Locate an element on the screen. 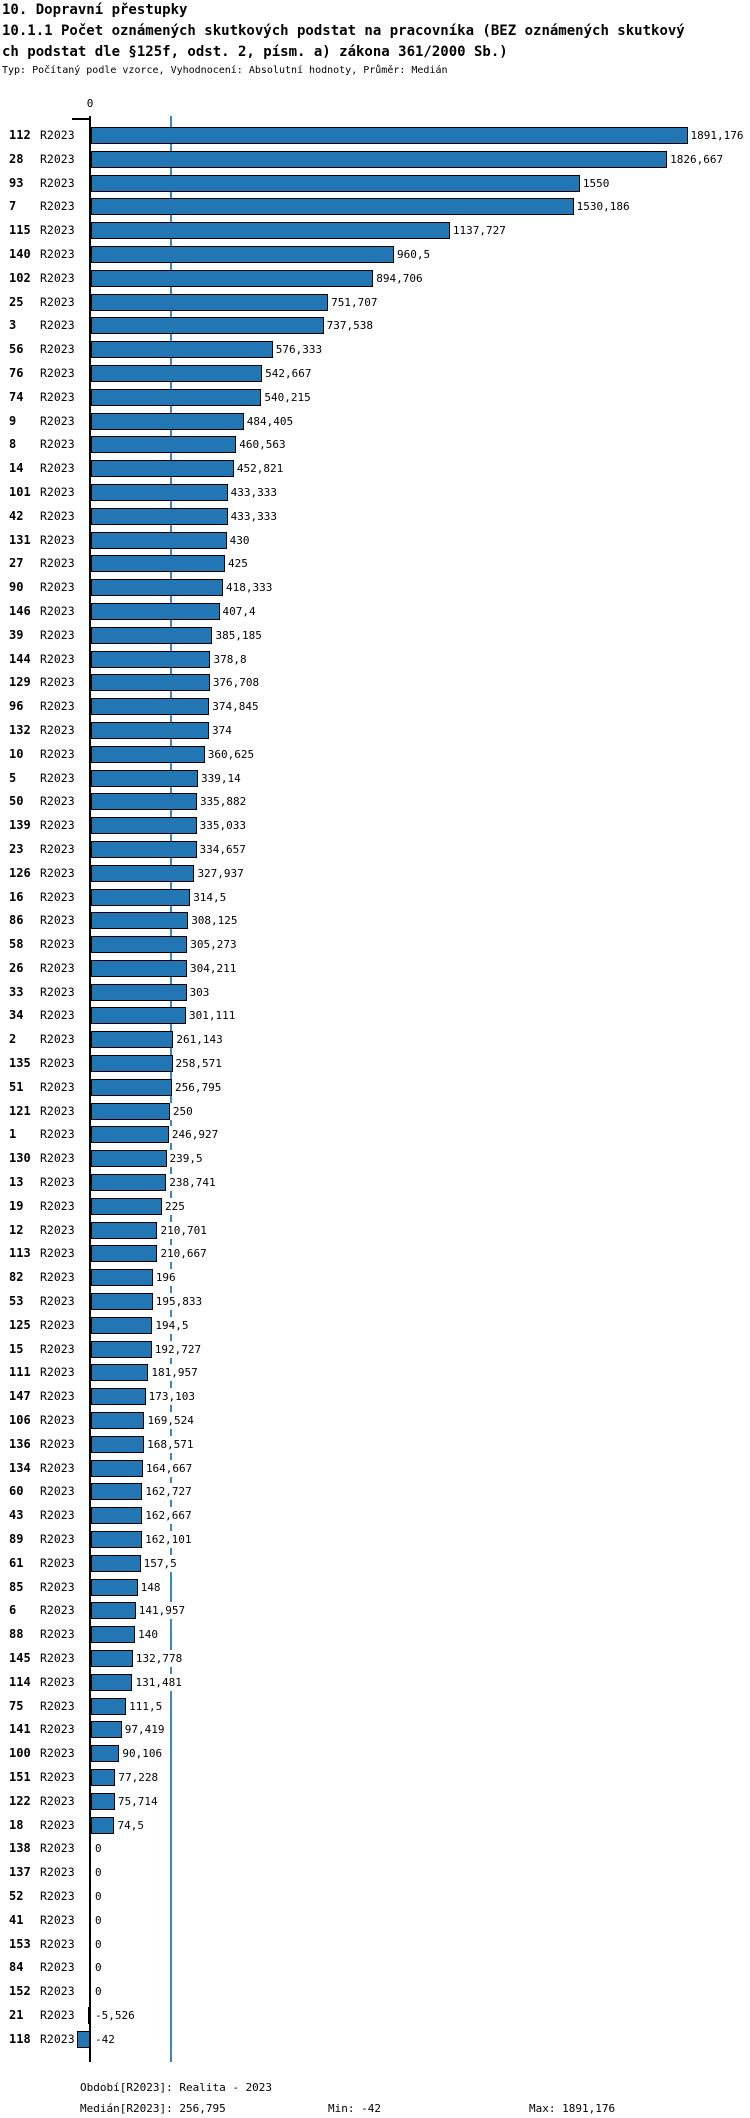 The image size is (750, 2118). bar-row: 6 R2023 141,957 is located at coordinates (375, 1611).